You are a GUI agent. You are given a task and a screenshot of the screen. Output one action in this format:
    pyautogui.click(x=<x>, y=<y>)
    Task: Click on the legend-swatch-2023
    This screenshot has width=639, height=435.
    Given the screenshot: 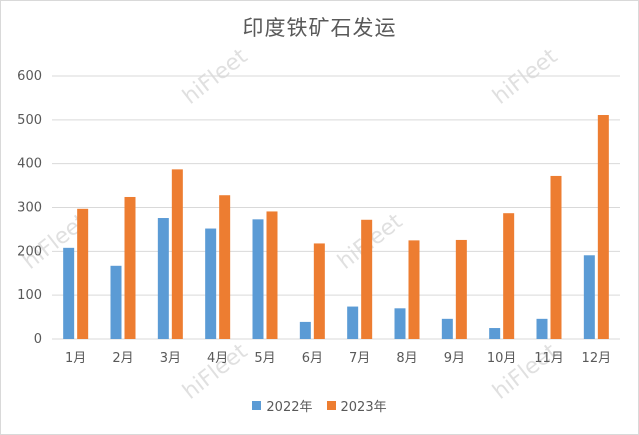 What is the action you would take?
    pyautogui.click(x=331, y=405)
    